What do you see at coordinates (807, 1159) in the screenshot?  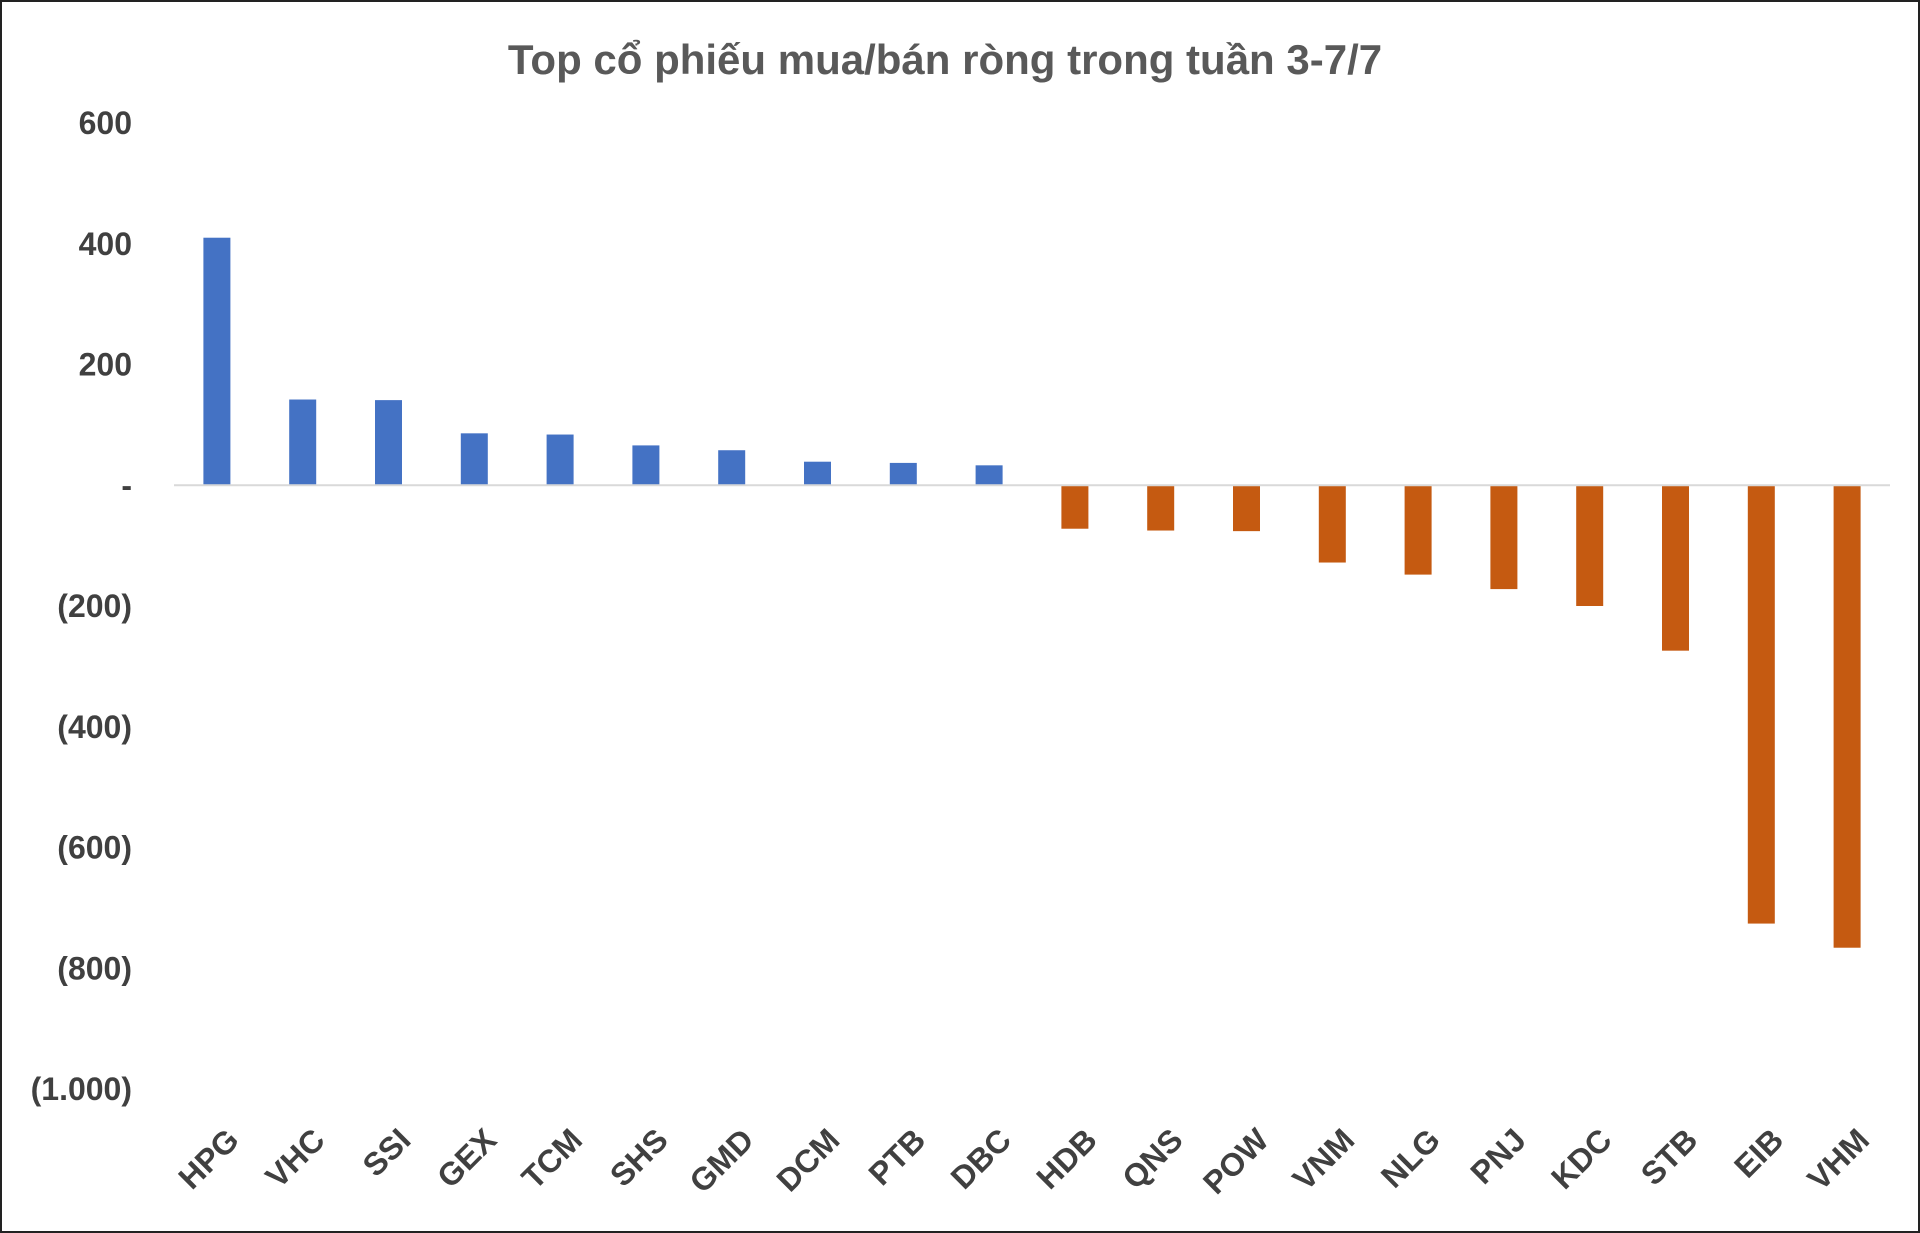 I see `x-tick-label: DCM` at bounding box center [807, 1159].